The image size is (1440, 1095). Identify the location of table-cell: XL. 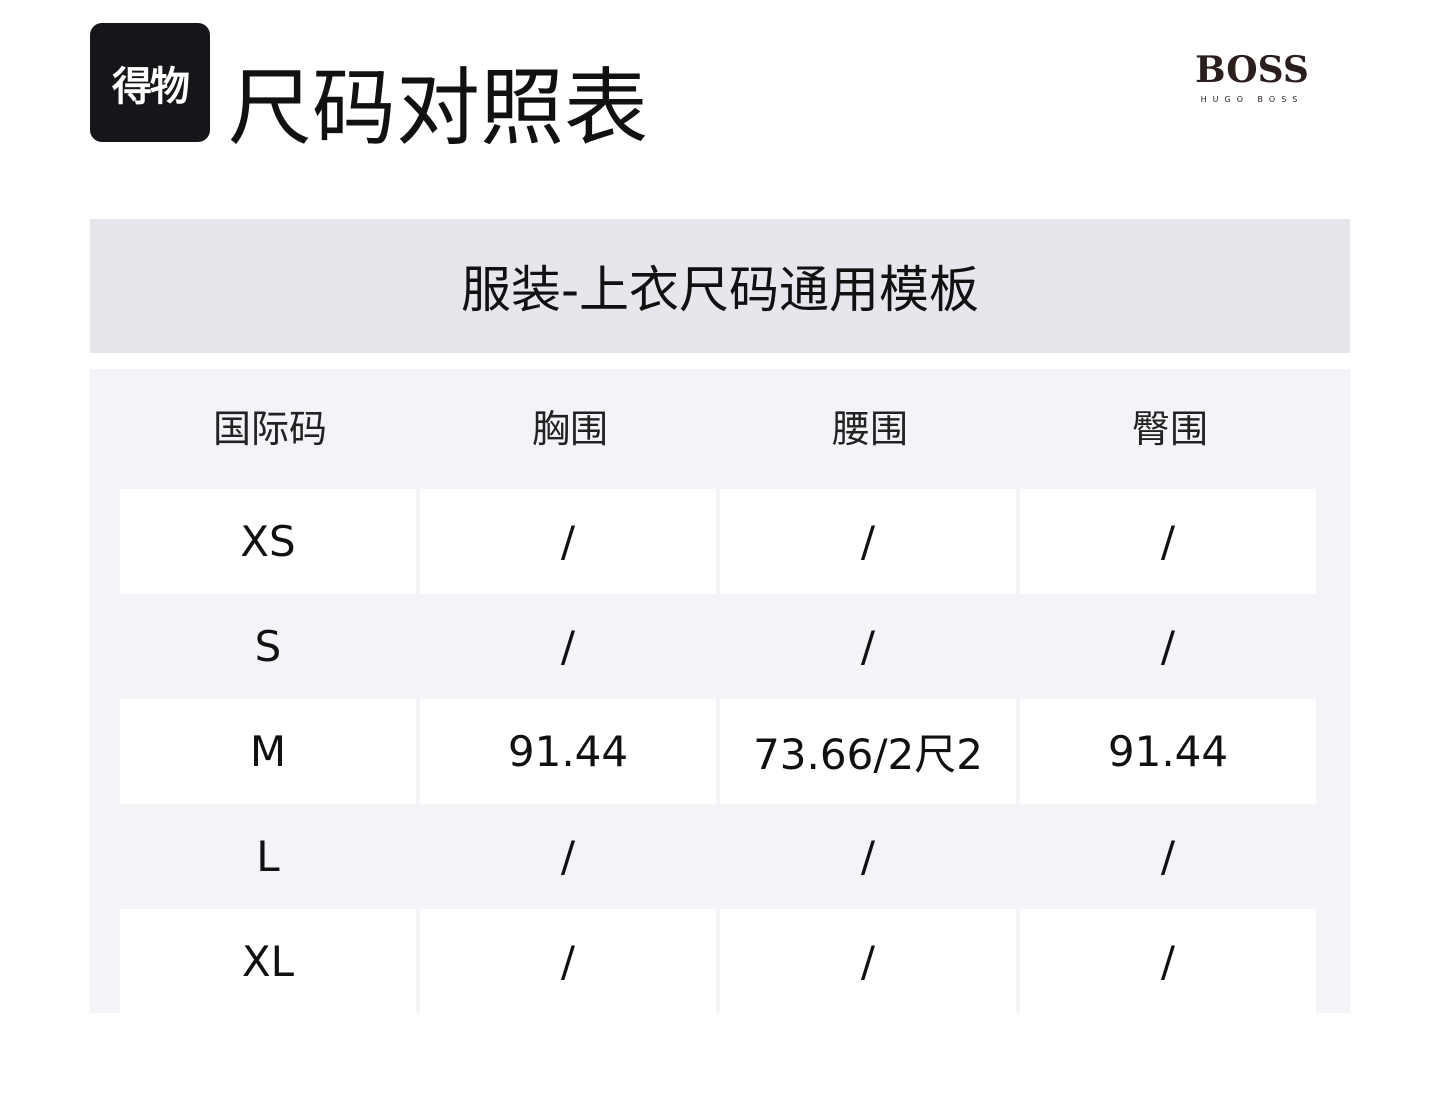
(268, 961).